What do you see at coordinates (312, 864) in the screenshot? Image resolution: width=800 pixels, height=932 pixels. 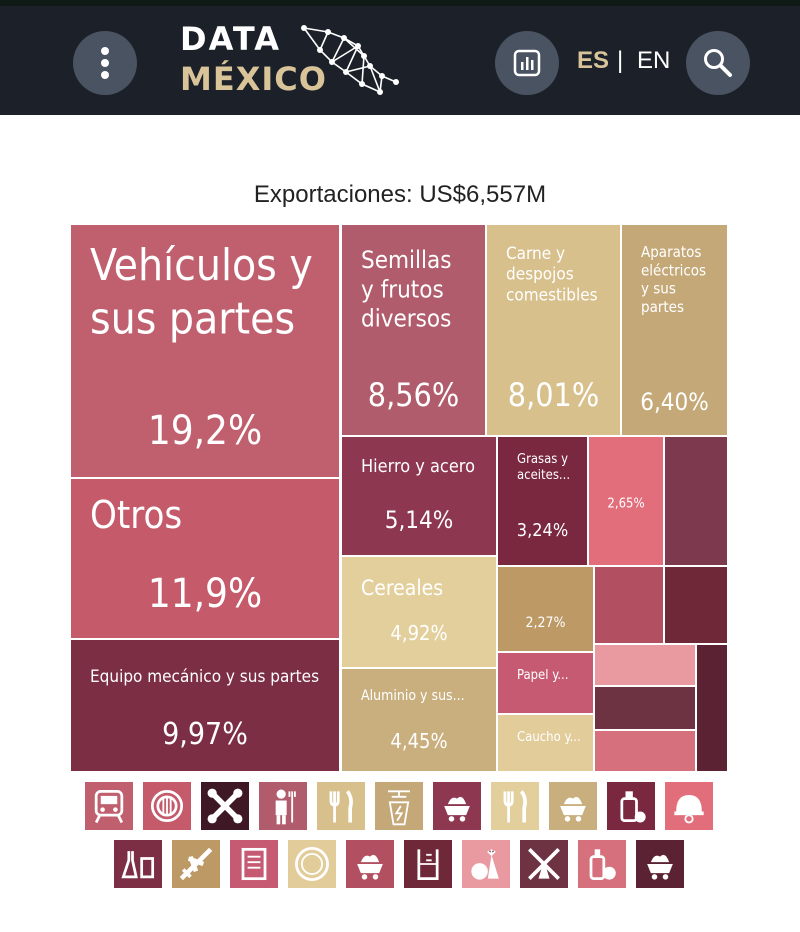 I see `plate-icon` at bounding box center [312, 864].